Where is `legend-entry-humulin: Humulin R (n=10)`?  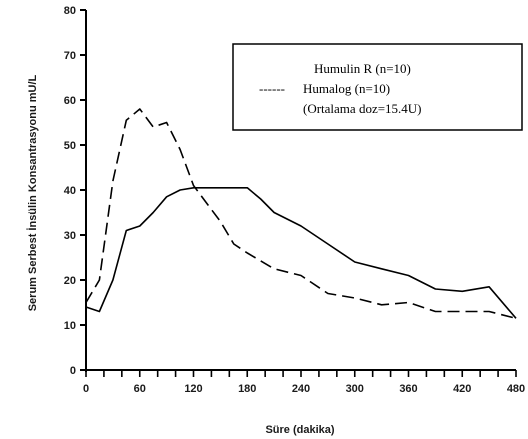 legend-entry-humulin: Humulin R (n=10) is located at coordinates (362, 68).